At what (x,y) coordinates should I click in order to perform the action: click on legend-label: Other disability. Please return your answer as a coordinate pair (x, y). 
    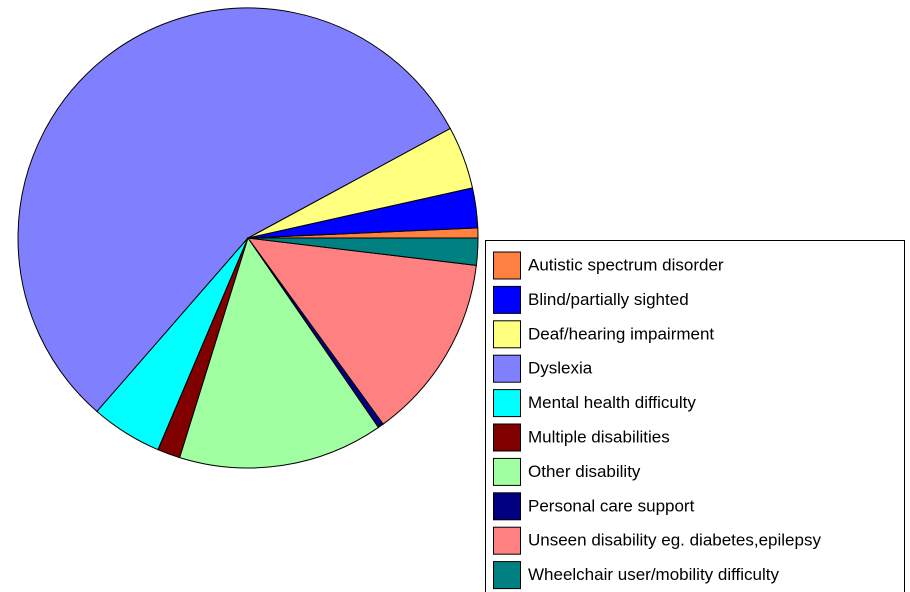
    Looking at the image, I should click on (584, 471).